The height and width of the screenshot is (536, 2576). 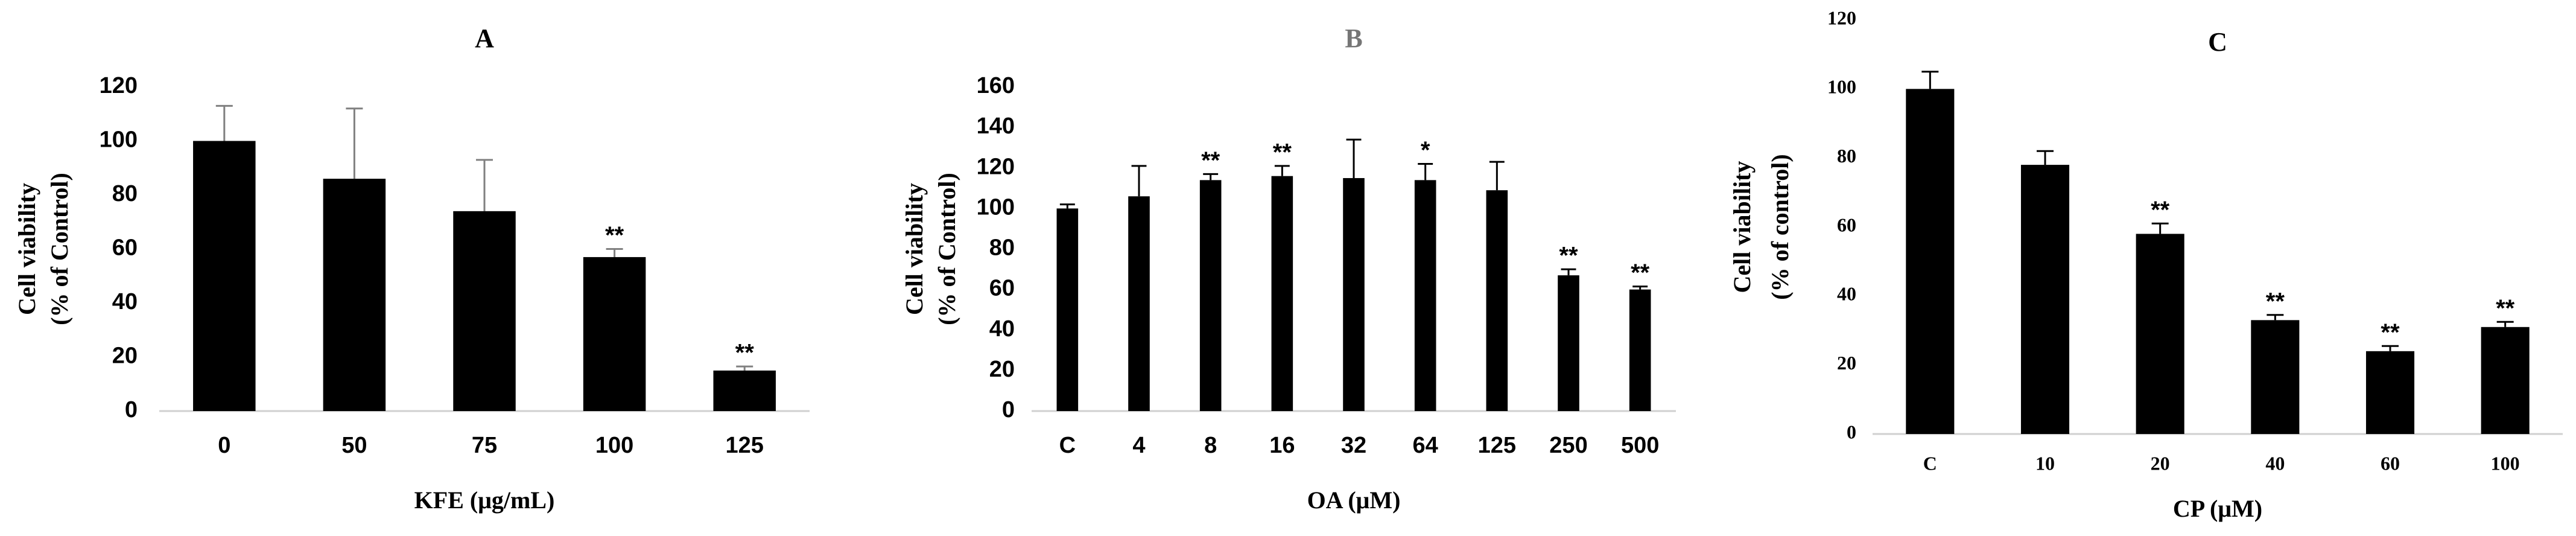 I want to click on x-axis-label: OA (μM), so click(x=1354, y=501).